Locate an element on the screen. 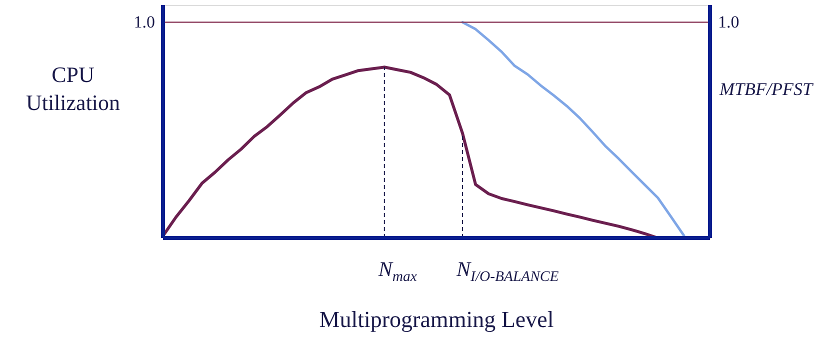 This screenshot has width=821, height=347. x-axis-title: Multiprogramming Level is located at coordinates (436, 319).